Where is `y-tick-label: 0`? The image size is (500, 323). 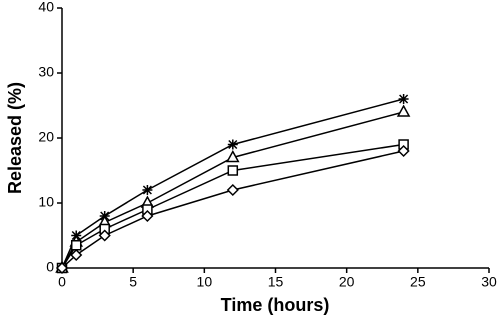 y-tick-label: 0 is located at coordinates (50, 267).